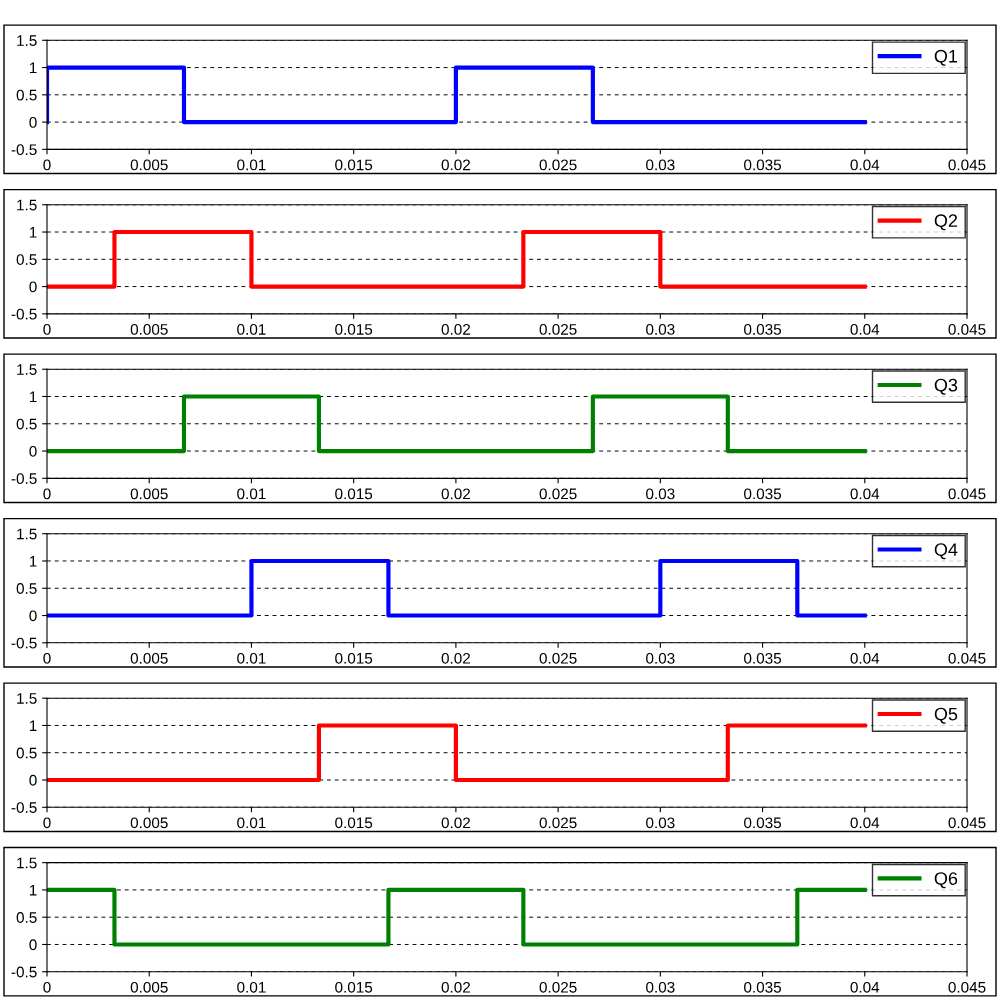  What do you see at coordinates (946, 715) in the screenshot?
I see `legend-label: Q5` at bounding box center [946, 715].